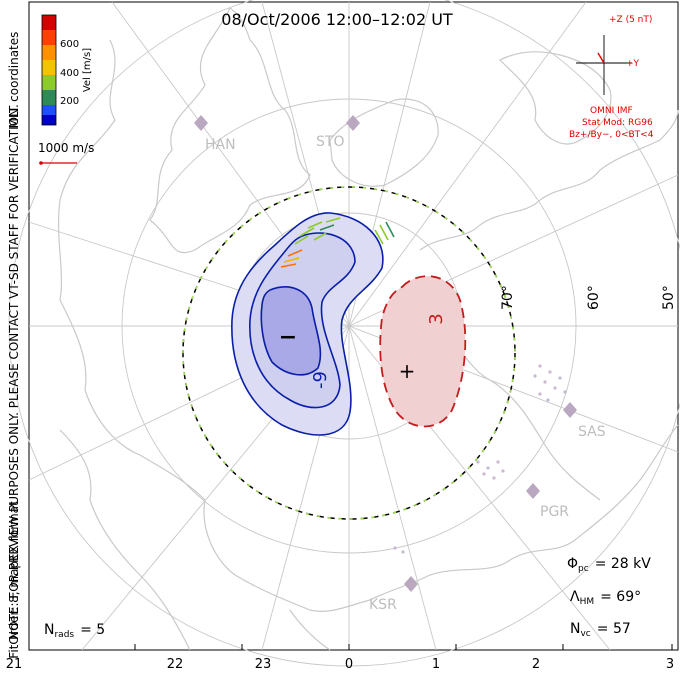 Image resolution: width=680 pixels, height=674 pixels. What do you see at coordinates (611, 135) in the screenshot?
I see `imf-bin-label: Bz+/By−, 0<BT<4` at bounding box center [611, 135].